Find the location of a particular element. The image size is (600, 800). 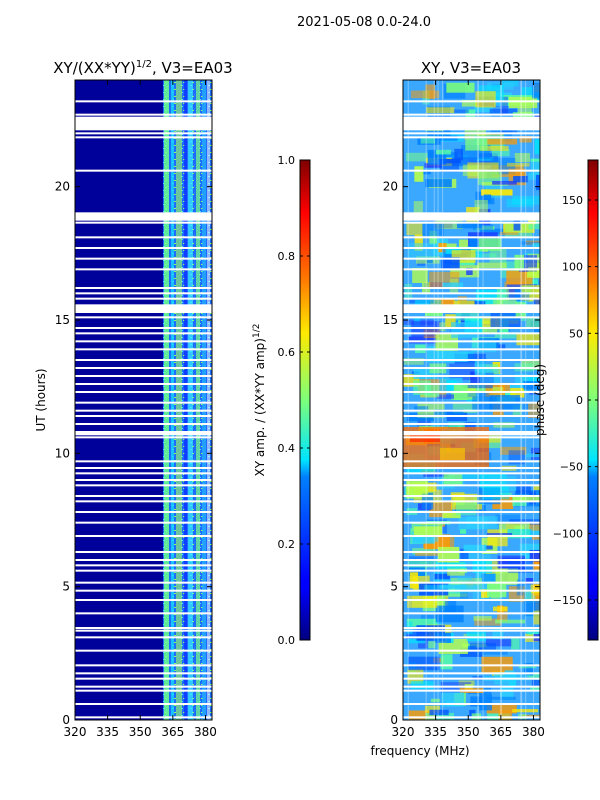

figure-suptitle: 2021-05-08 0.0-24.0 is located at coordinates (364, 22).